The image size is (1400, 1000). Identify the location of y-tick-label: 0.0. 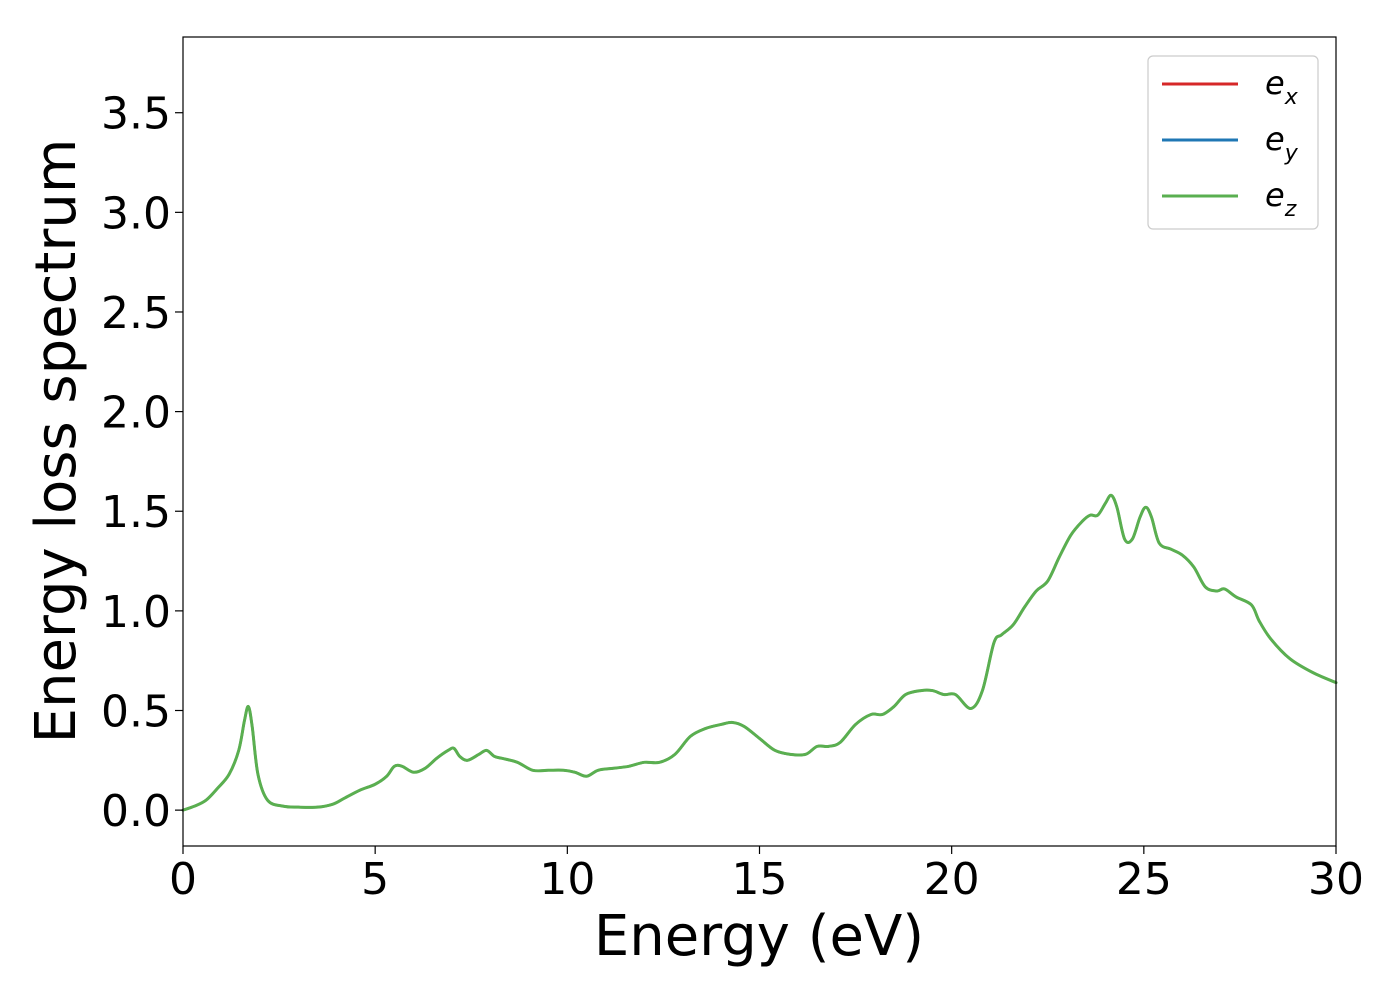
(136, 811).